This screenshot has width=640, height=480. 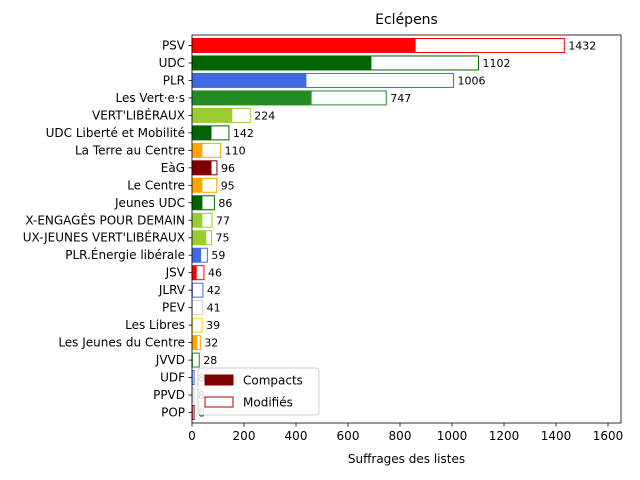 What do you see at coordinates (504, 436) in the screenshot?
I see `x-tick-label: 1200` at bounding box center [504, 436].